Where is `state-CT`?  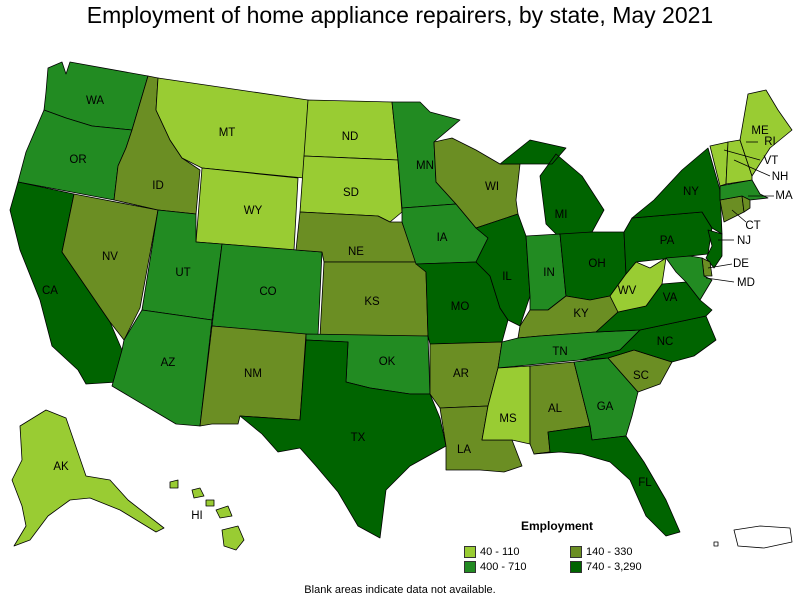
state-CT is located at coordinates (732, 209).